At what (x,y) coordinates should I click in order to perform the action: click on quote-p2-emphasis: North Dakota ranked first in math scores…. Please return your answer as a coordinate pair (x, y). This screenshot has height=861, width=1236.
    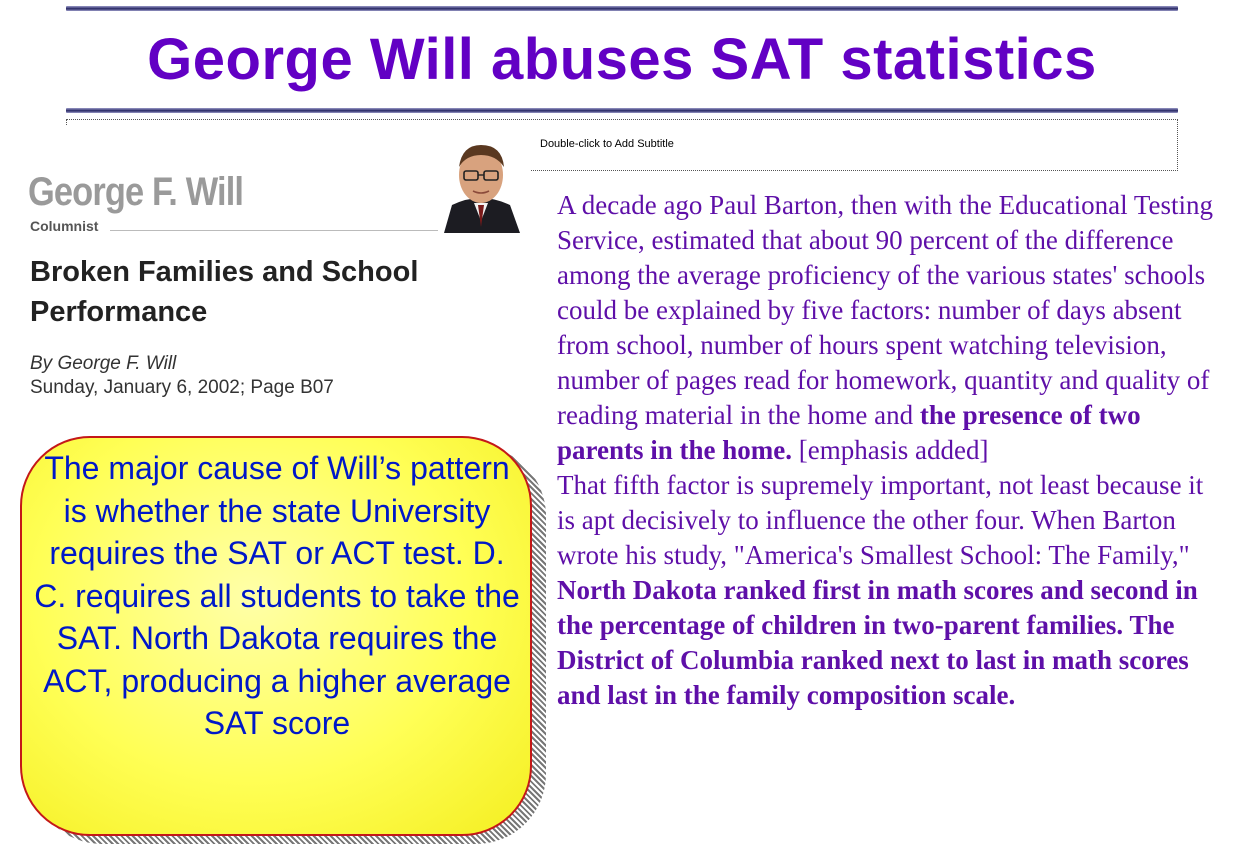
    Looking at the image, I should click on (877, 642).